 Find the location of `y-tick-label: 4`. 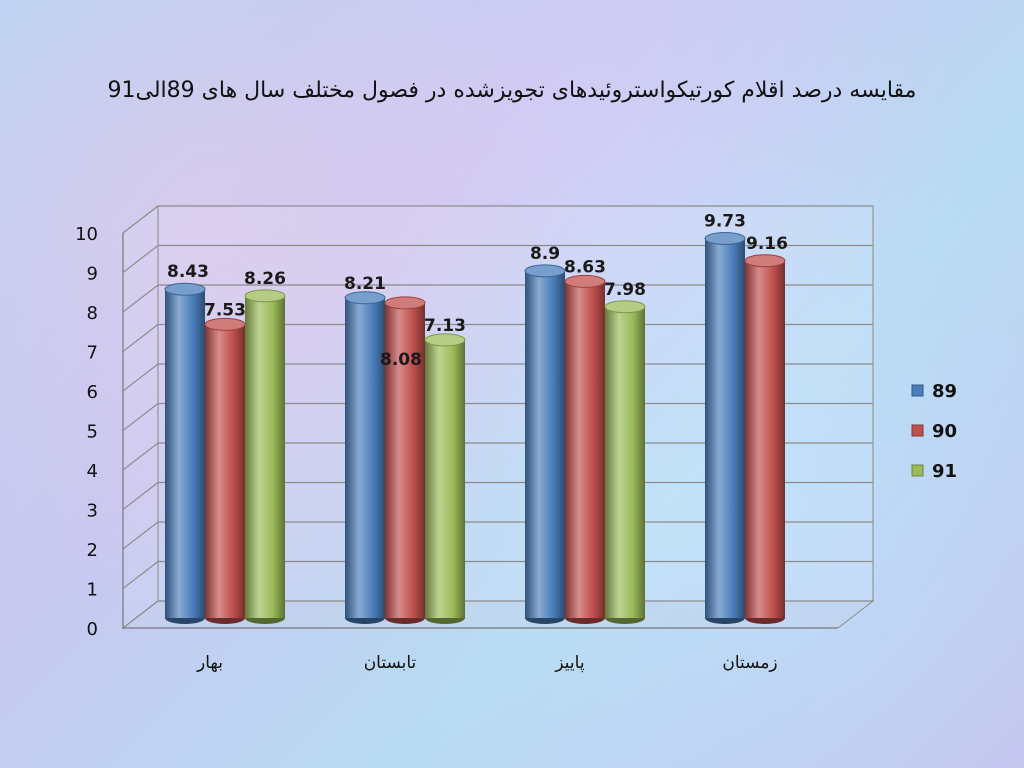

y-tick-label: 4 is located at coordinates (92, 471).